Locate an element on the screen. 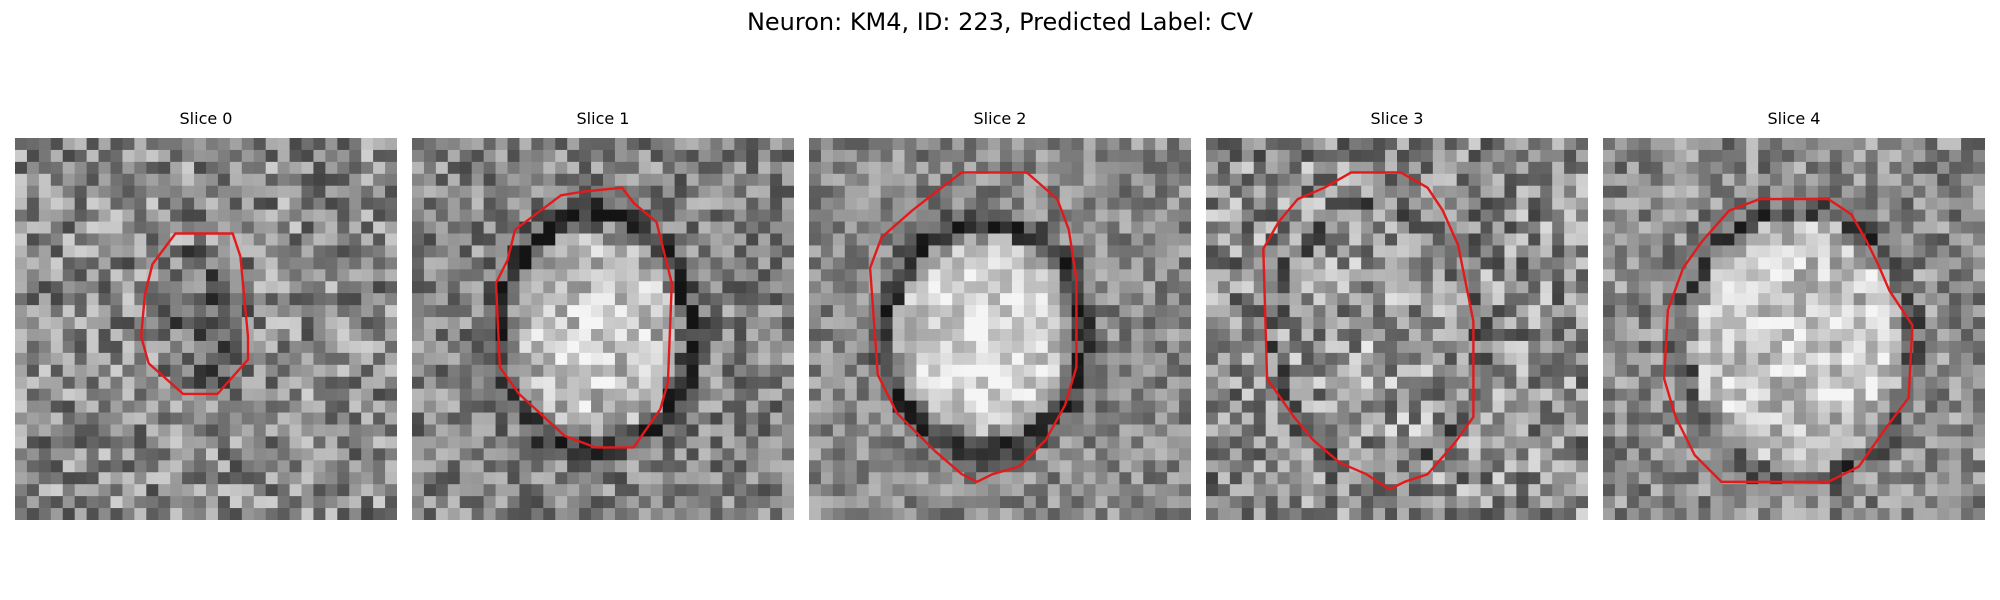 Image resolution: width=2000 pixels, height=600 pixels. slice-title-4: Slice 4 is located at coordinates (1794, 118).